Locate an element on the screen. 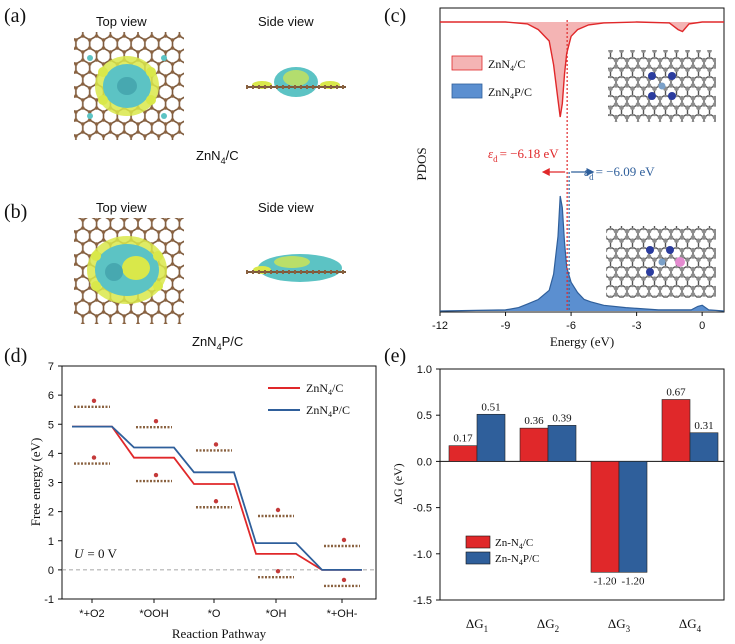 Image resolution: width=735 pixels, height=644 pixels. delta-g-xtick-label: ΔG4 is located at coordinates (690, 625).